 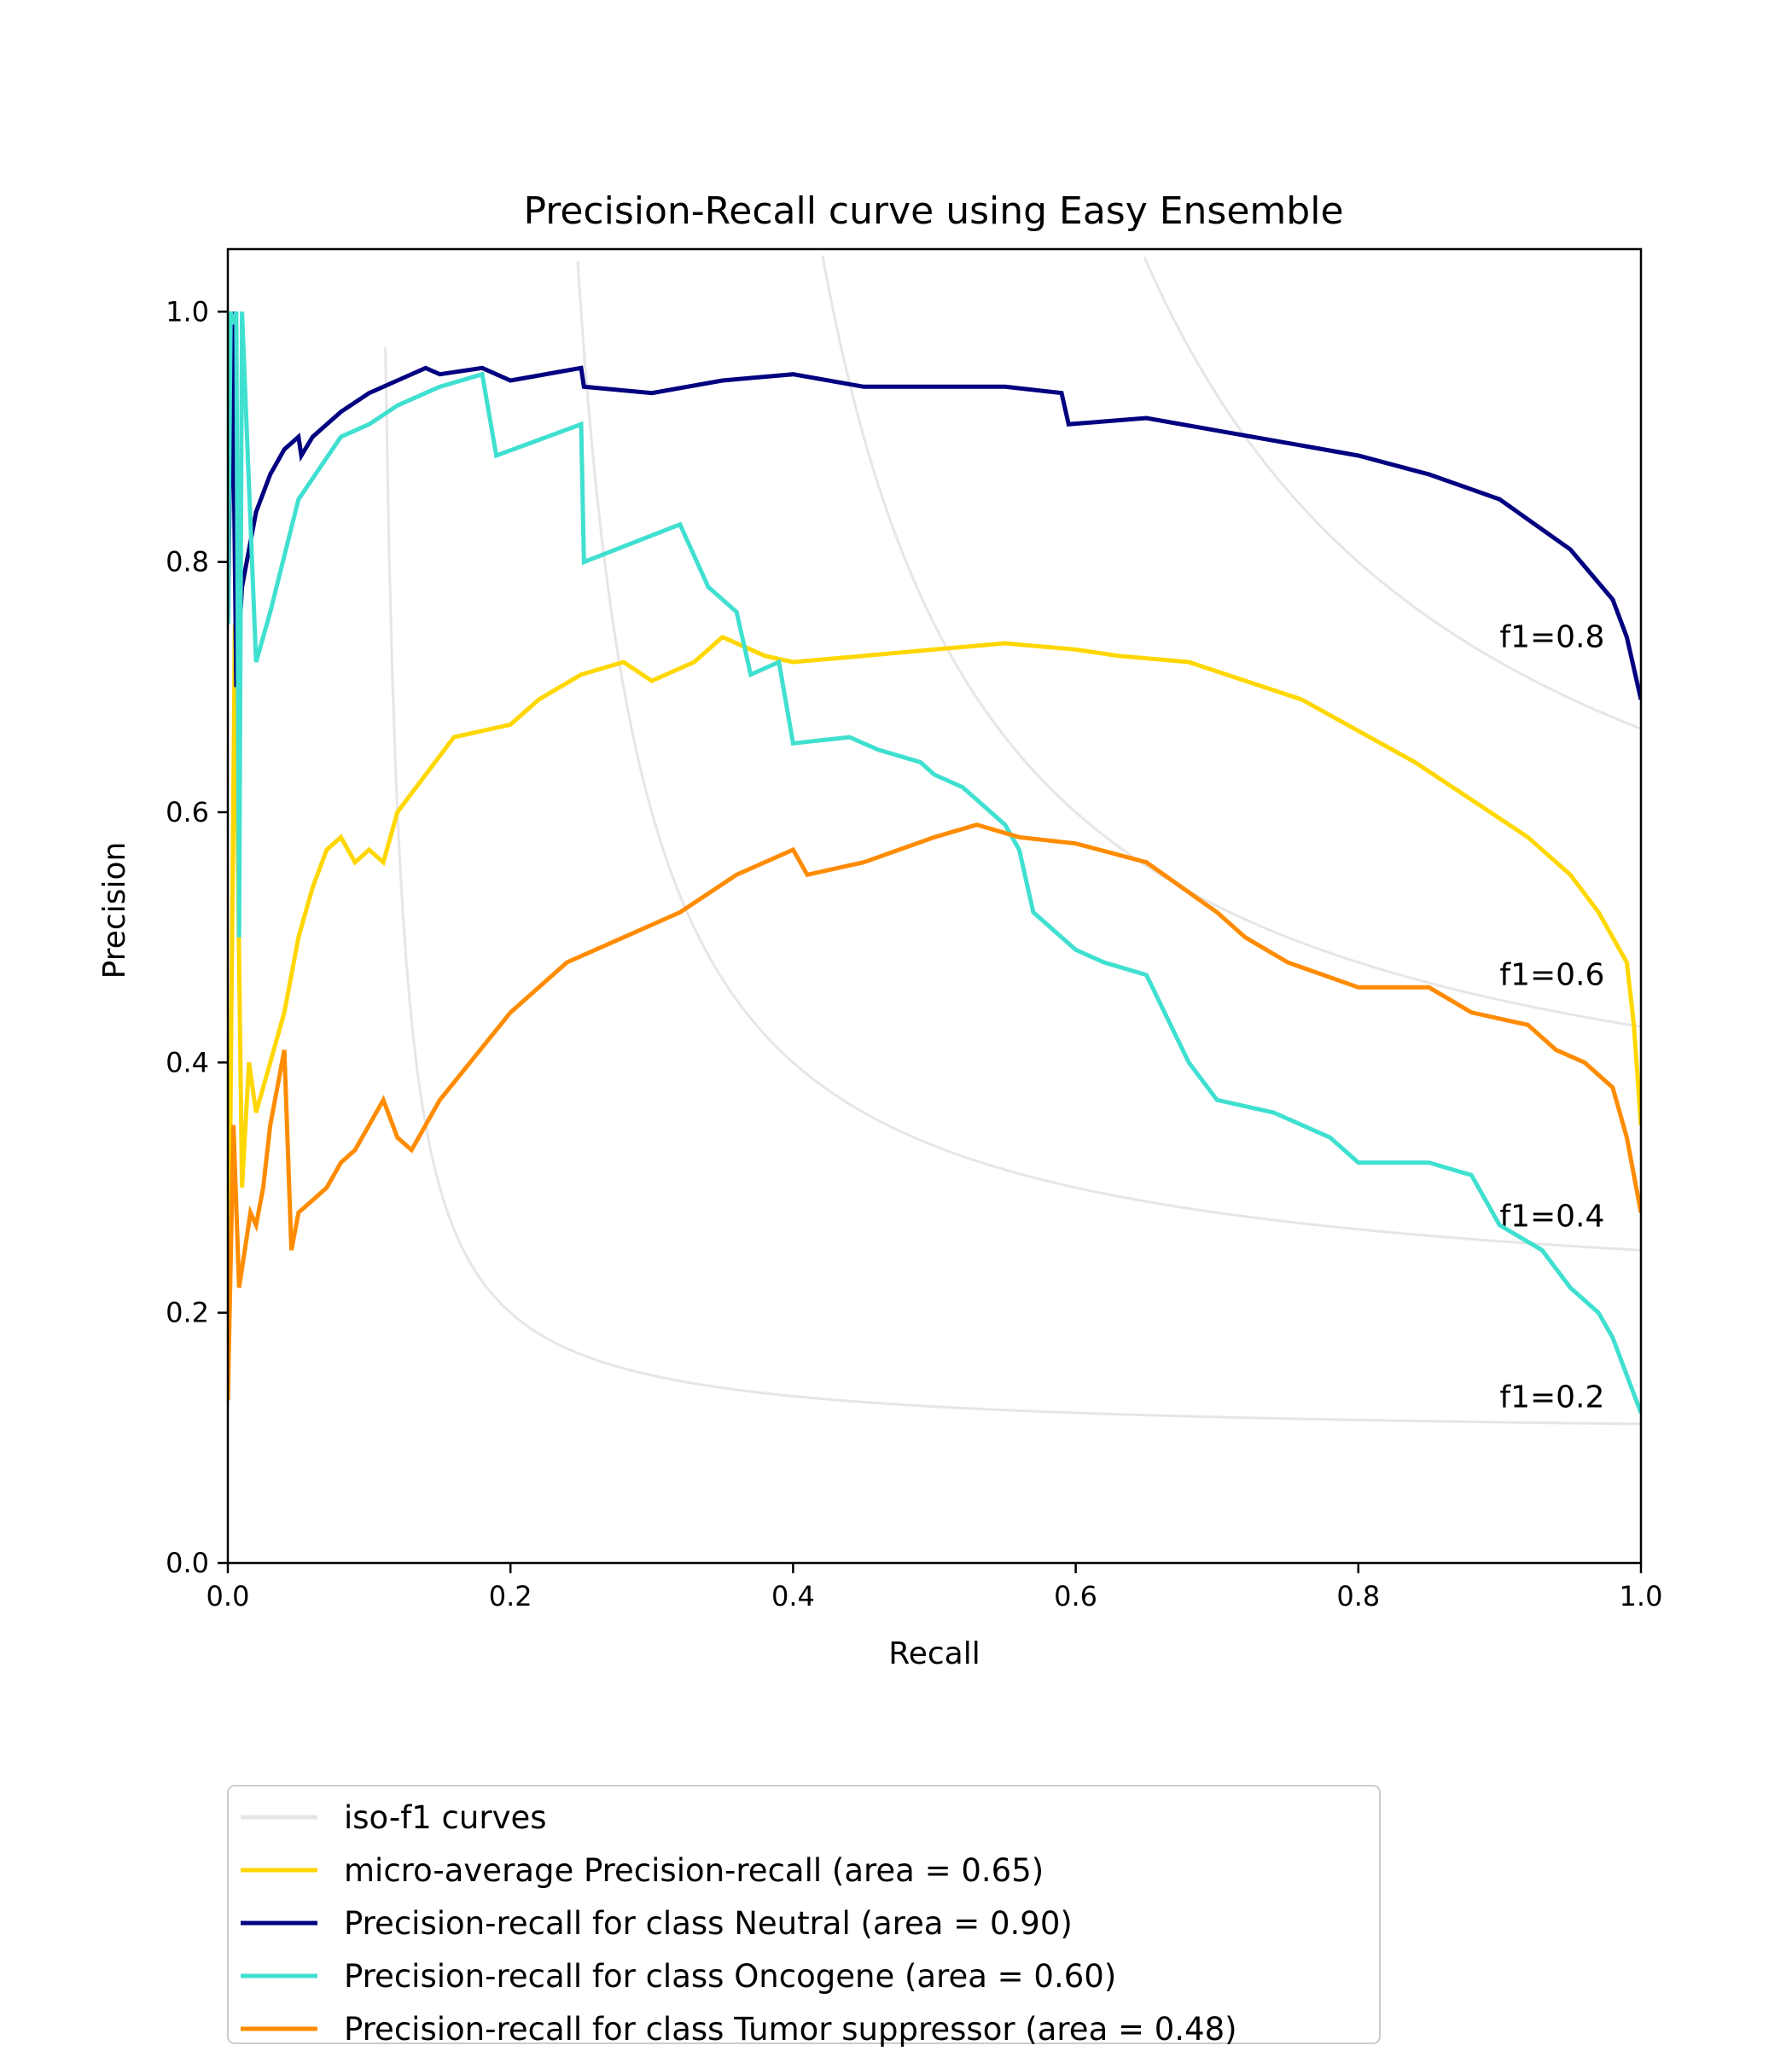 What do you see at coordinates (1551, 1217) in the screenshot?
I see `iso-f1-label: f1=0.4` at bounding box center [1551, 1217].